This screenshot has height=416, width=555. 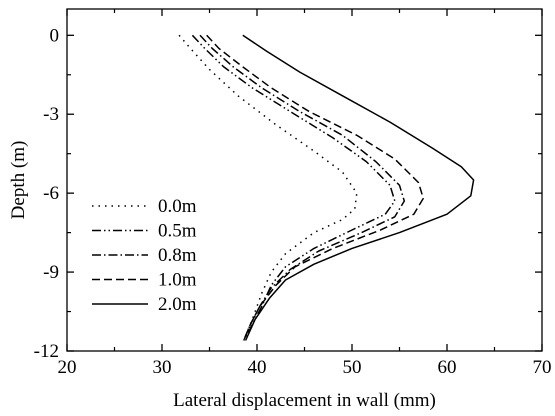 I want to click on legend-label: 2.0m, so click(x=177, y=304).